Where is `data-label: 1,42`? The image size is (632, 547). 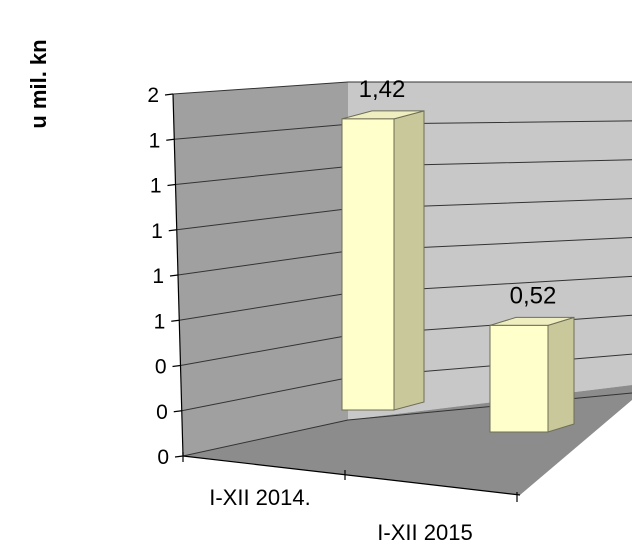 data-label: 1,42 is located at coordinates (382, 89).